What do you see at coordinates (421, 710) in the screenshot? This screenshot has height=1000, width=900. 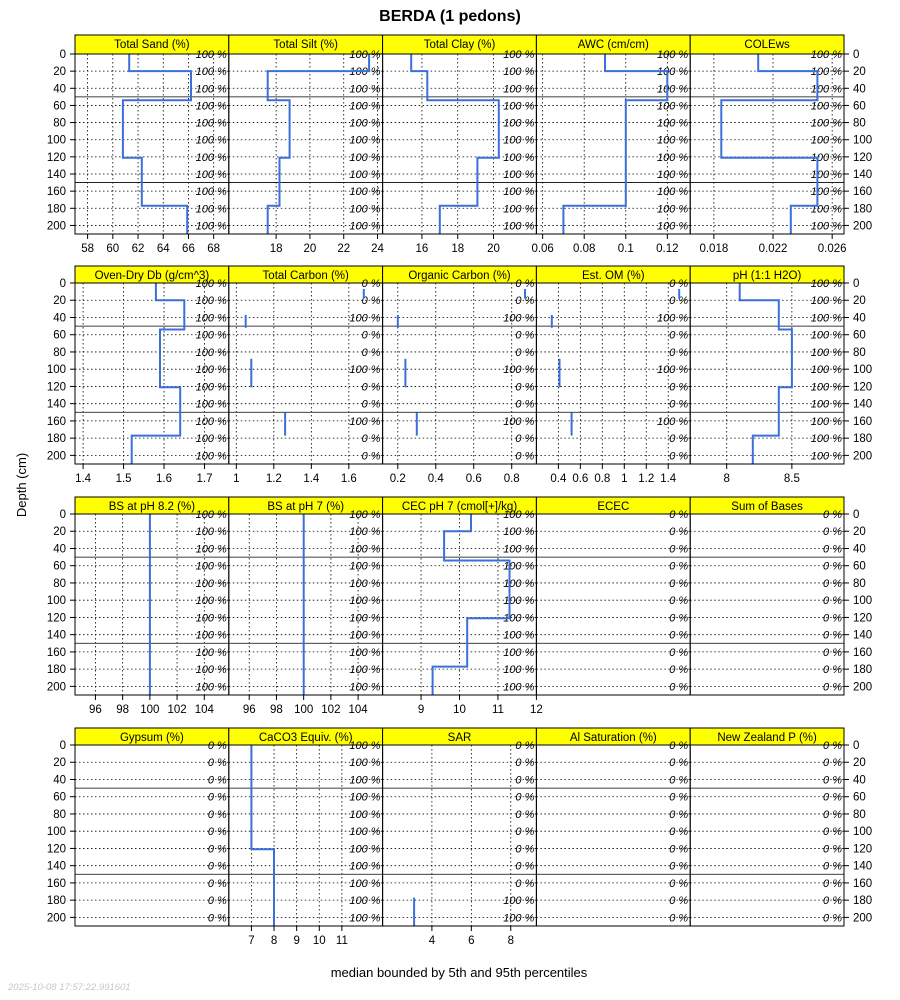 I see `x-tick-label: 9` at bounding box center [421, 710].